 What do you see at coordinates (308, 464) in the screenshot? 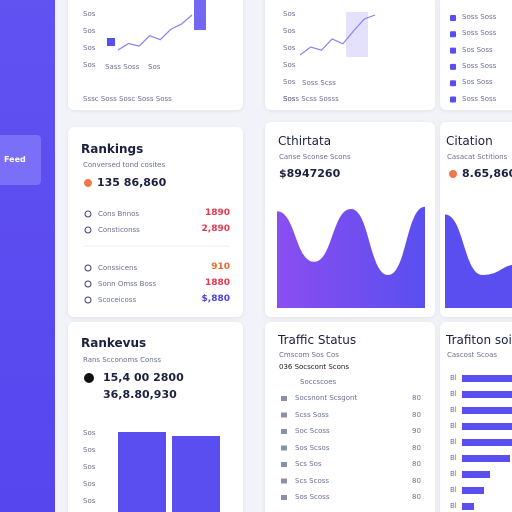
I see `label: Scs Sos` at bounding box center [308, 464].